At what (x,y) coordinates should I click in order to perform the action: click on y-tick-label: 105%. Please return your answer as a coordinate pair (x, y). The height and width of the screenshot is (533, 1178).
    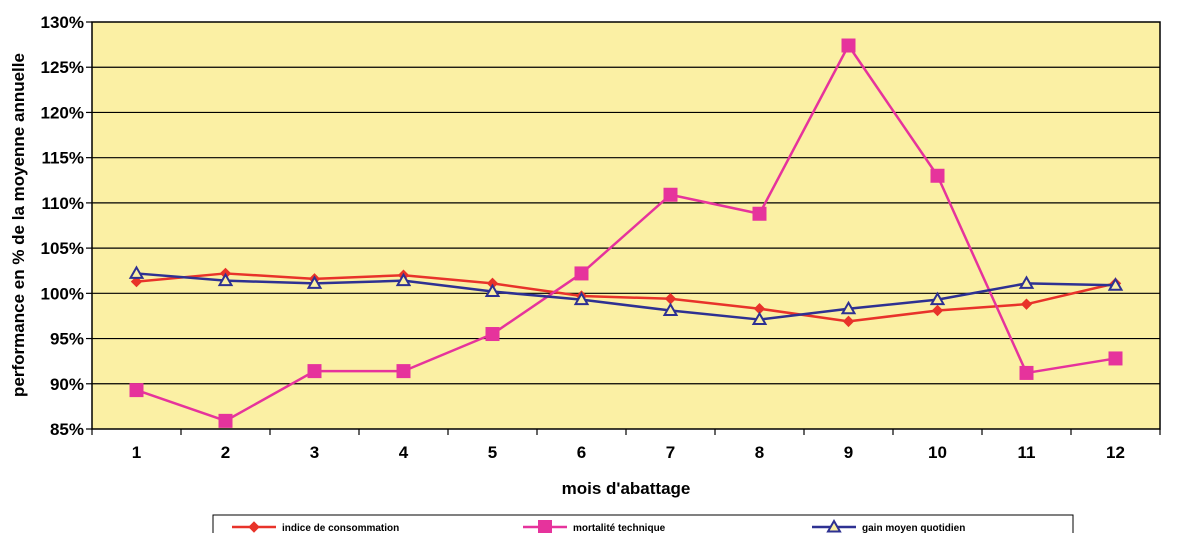
    Looking at the image, I should click on (62, 248).